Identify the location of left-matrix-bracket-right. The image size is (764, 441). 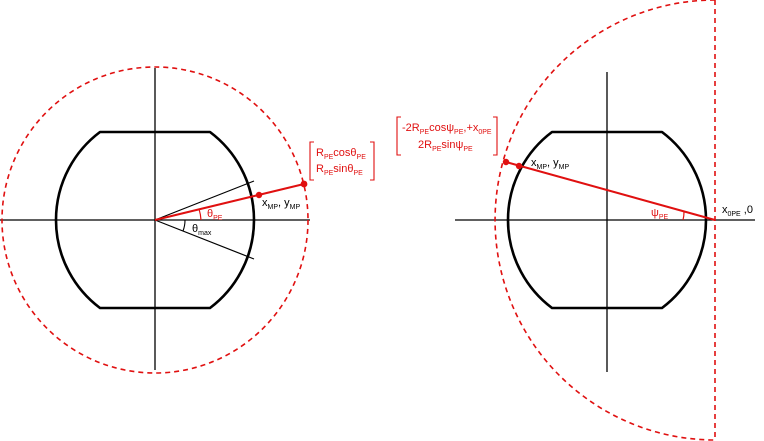
(372, 161).